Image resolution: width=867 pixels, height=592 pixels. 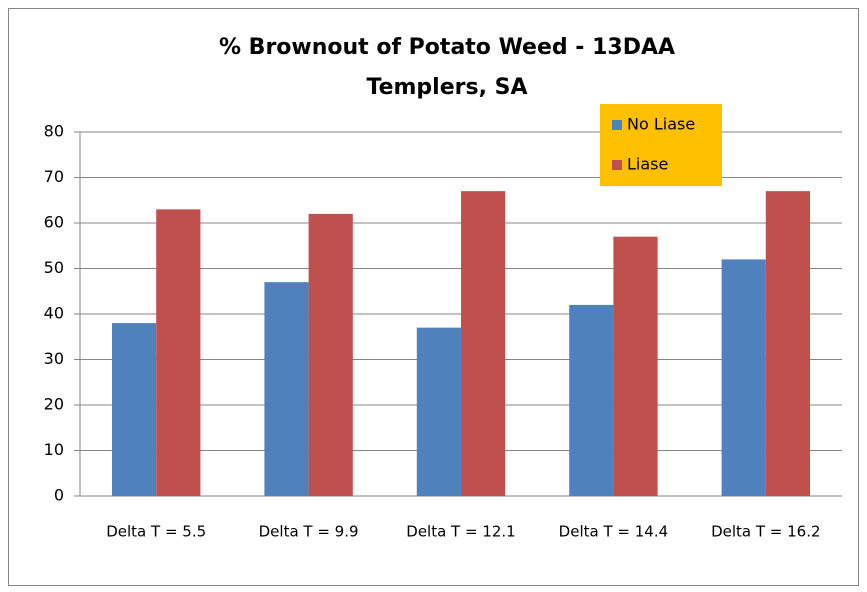 I want to click on y-tick-label: 10, so click(x=54, y=449).